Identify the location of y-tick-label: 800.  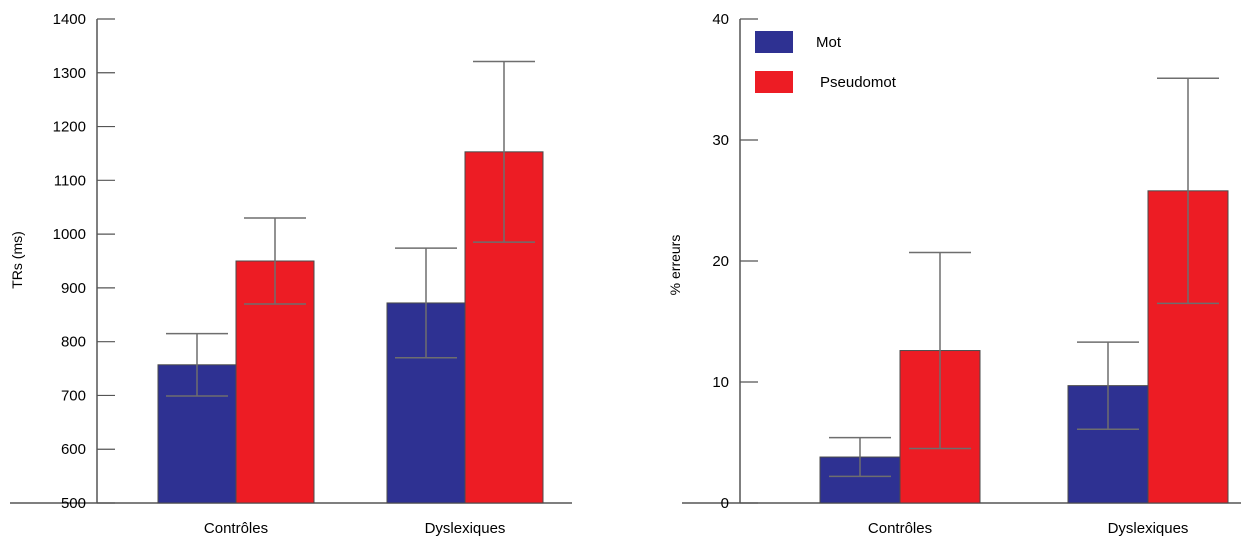
(73, 342).